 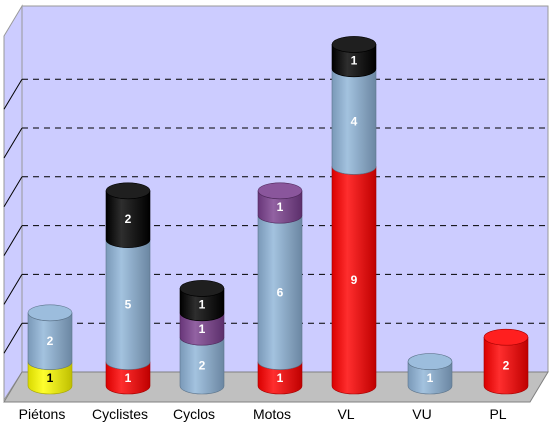 What do you see at coordinates (354, 215) in the screenshot?
I see `bar-stack: 9 4 1` at bounding box center [354, 215].